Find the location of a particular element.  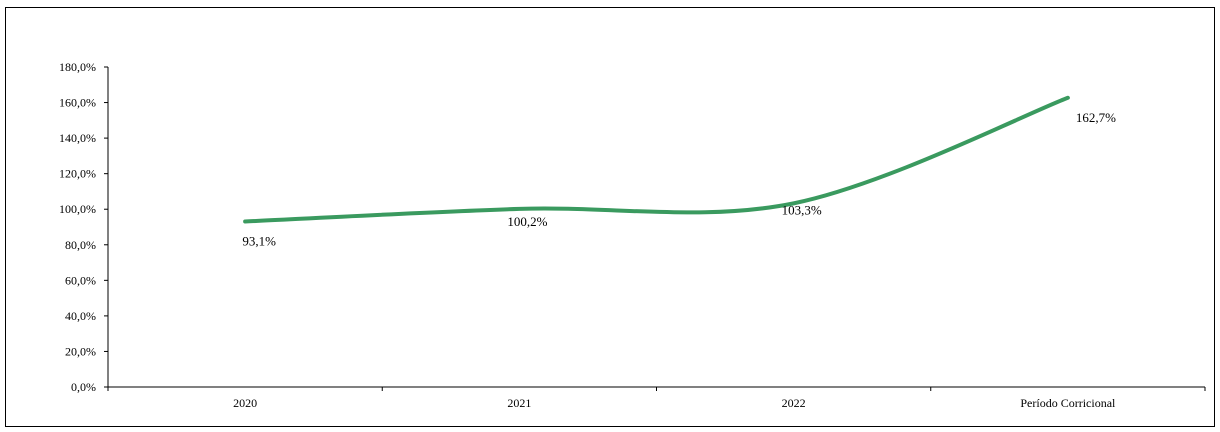

x-tick-label: 2022 is located at coordinates (794, 403).